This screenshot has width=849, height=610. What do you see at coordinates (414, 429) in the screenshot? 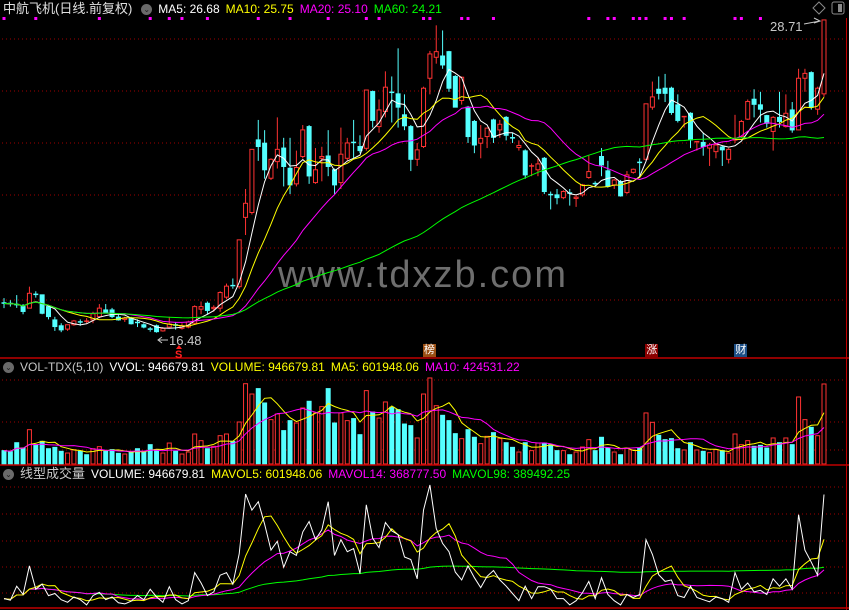
I see `volume-ma10-line` at bounding box center [414, 429].